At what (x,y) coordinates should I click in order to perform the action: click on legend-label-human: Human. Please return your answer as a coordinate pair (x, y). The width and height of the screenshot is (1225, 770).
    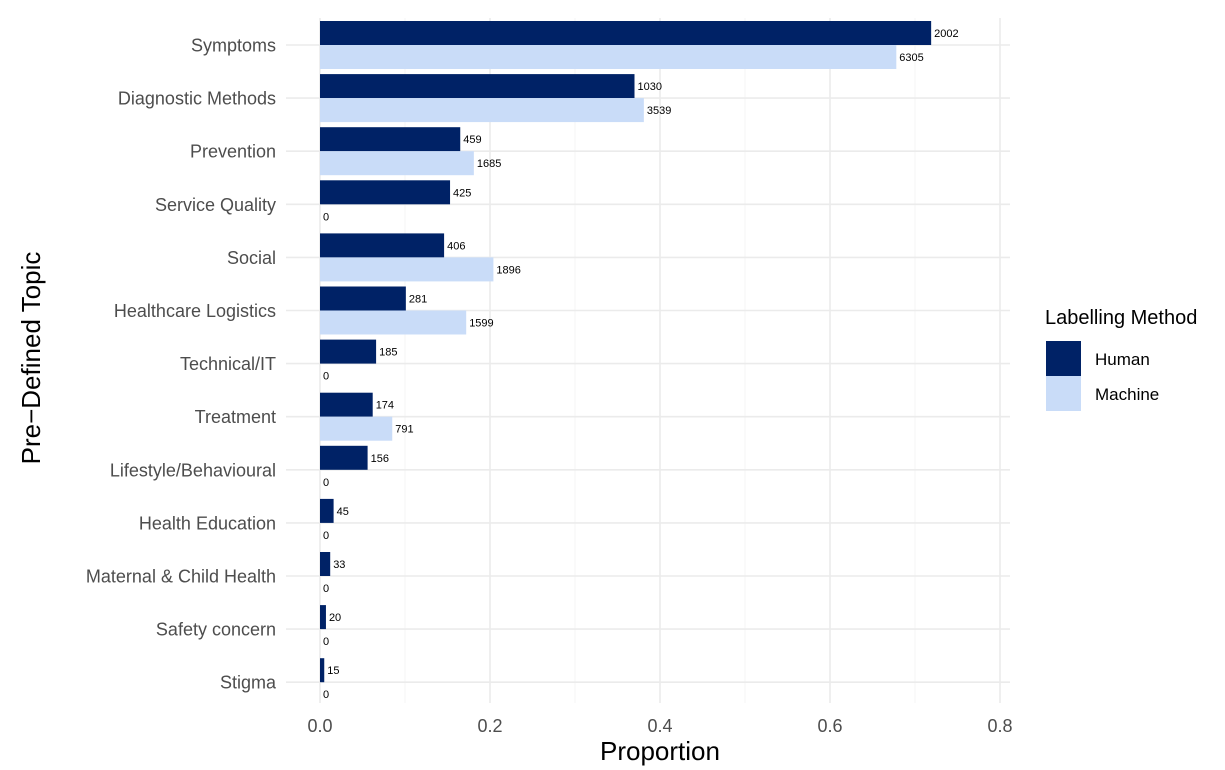
    Looking at the image, I should click on (1122, 359).